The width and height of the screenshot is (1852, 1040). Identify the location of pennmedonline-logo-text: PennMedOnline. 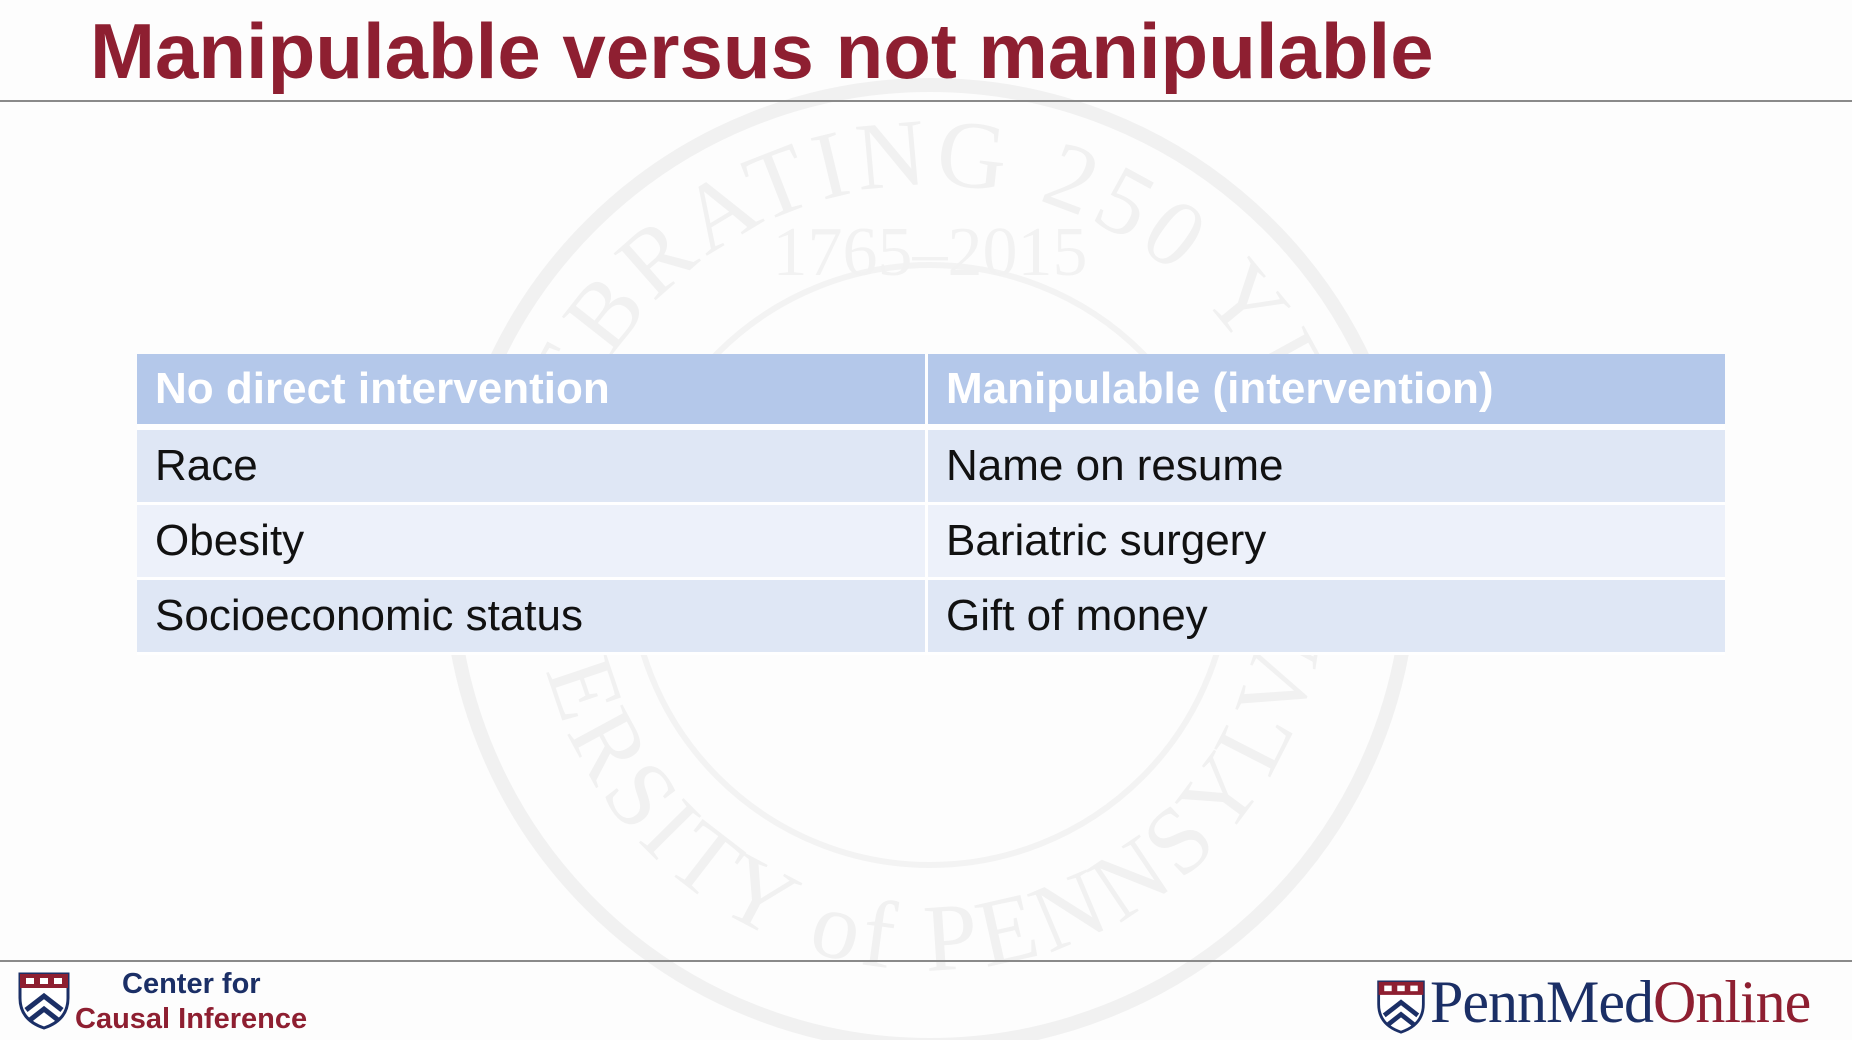
(1620, 1002).